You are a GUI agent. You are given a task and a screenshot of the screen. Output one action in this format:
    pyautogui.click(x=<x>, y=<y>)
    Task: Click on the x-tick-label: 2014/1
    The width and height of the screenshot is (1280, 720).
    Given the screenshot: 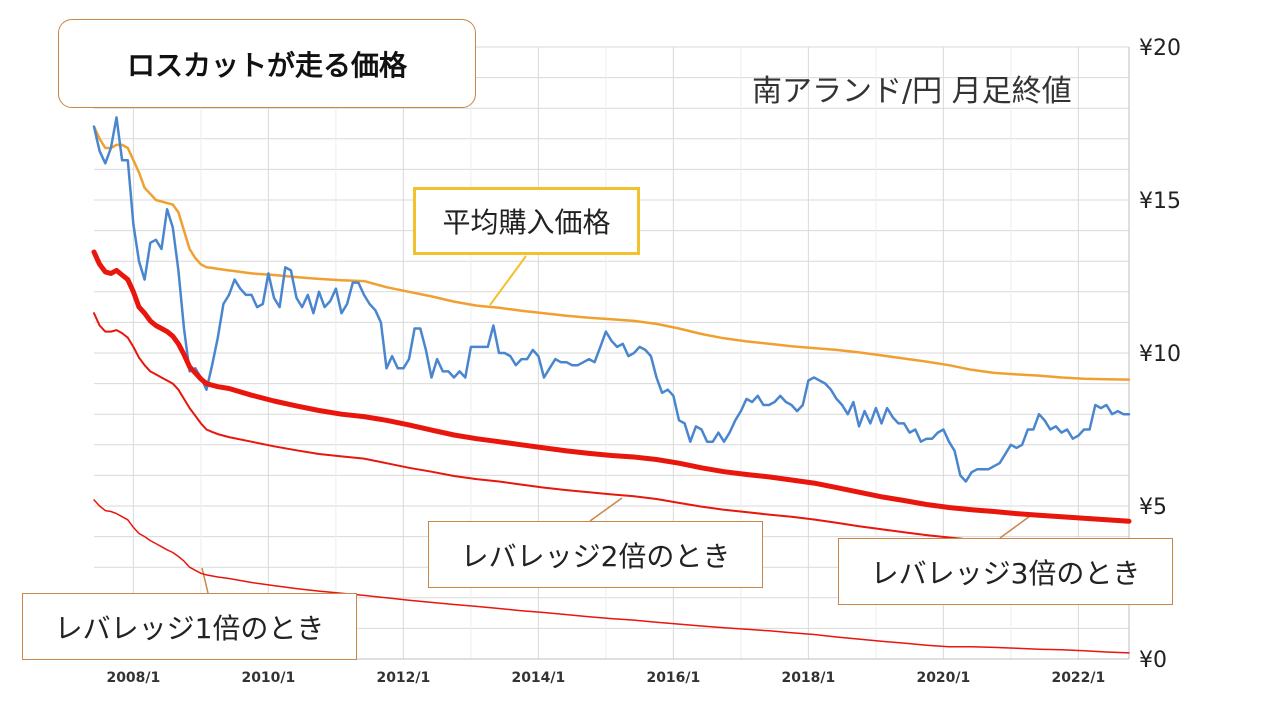 What is the action you would take?
    pyautogui.click(x=538, y=678)
    